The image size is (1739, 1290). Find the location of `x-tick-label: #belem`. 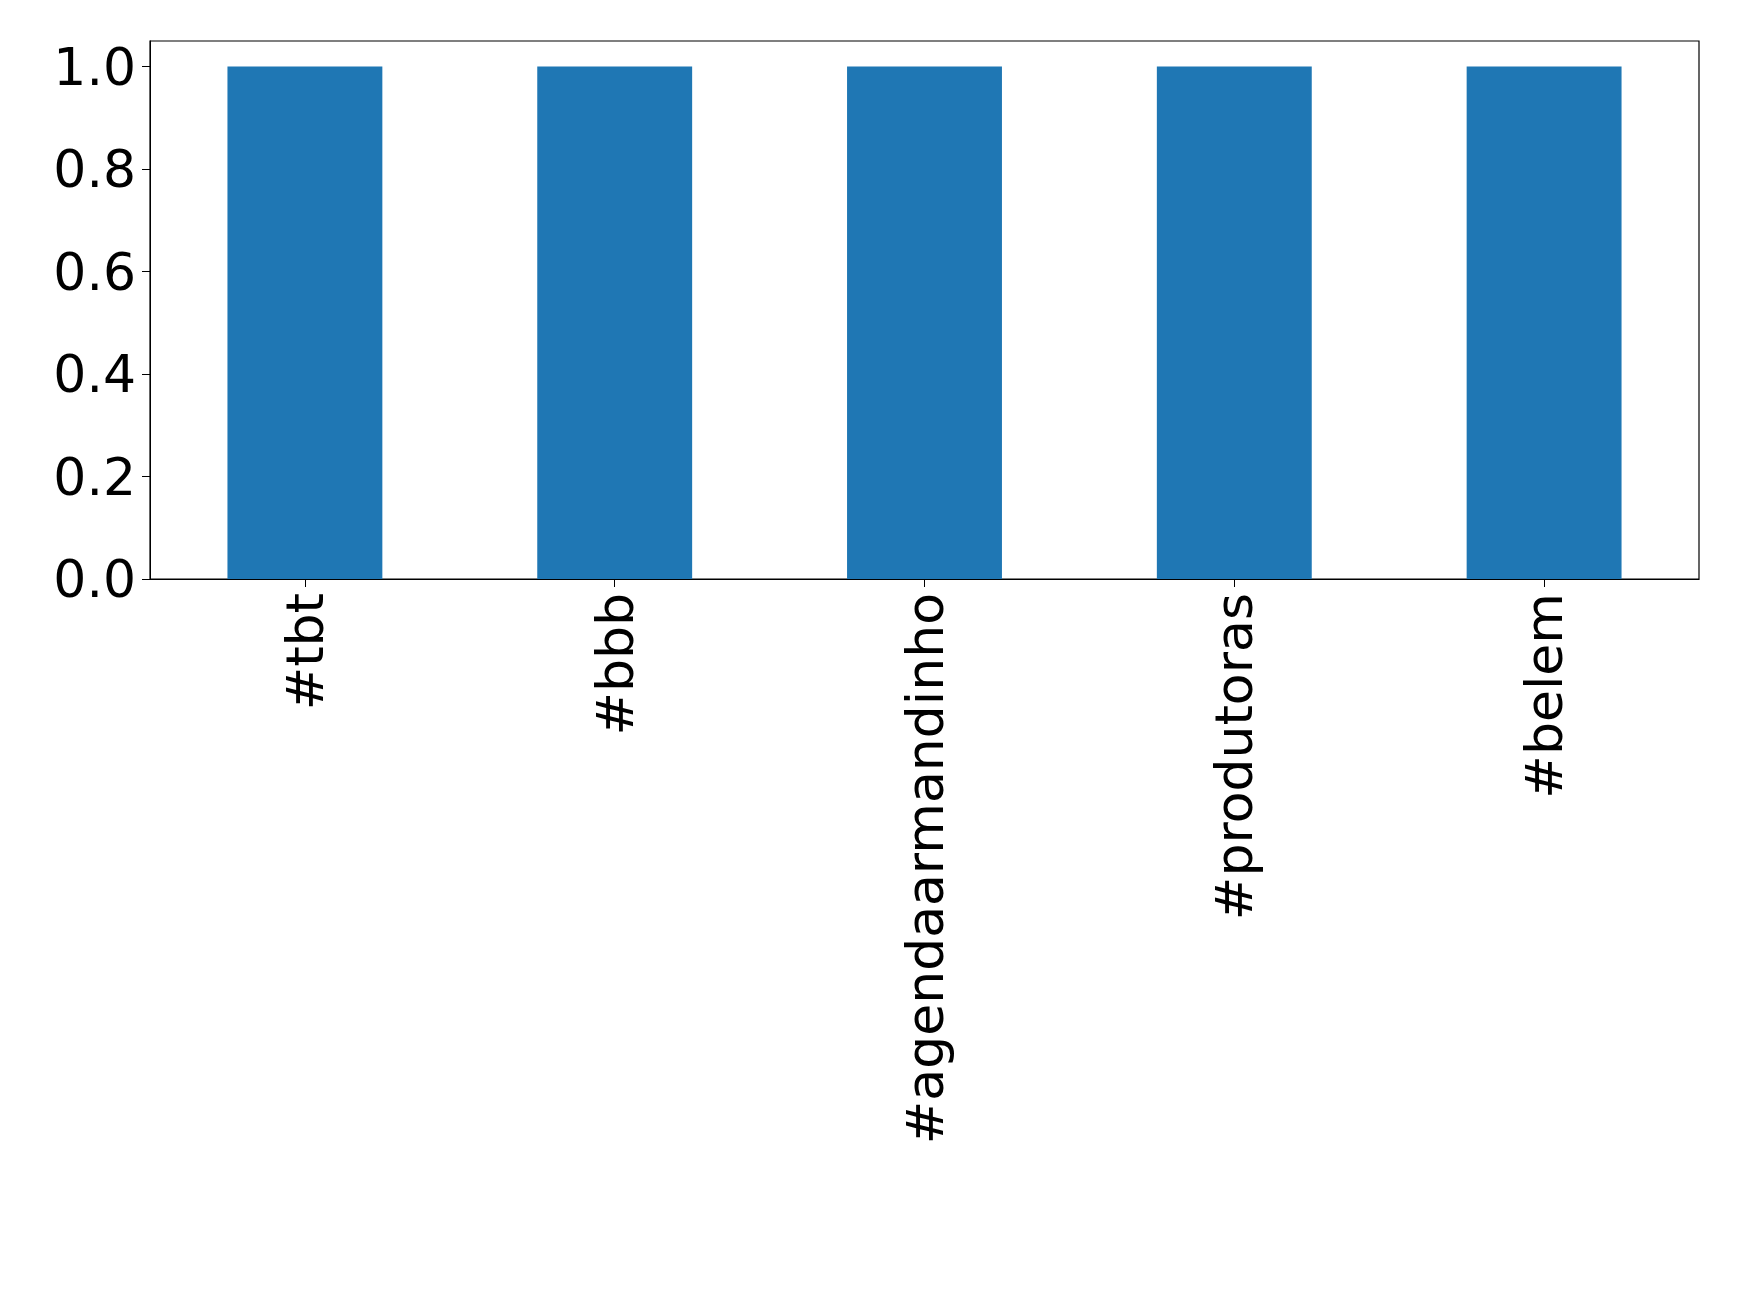

x-tick-label: #belem is located at coordinates (1544, 696).